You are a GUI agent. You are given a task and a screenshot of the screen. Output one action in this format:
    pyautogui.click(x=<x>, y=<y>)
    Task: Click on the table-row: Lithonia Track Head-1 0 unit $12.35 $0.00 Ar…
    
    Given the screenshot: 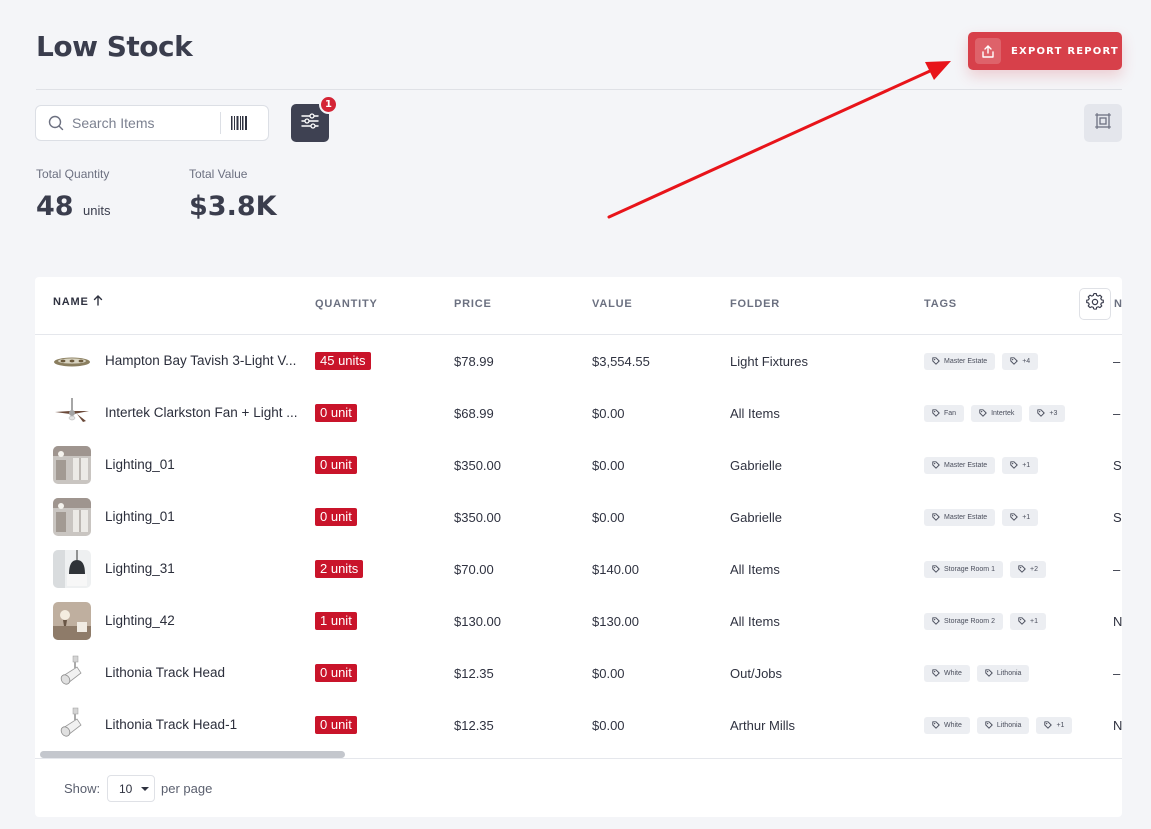 What is the action you would take?
    pyautogui.click(x=578, y=725)
    